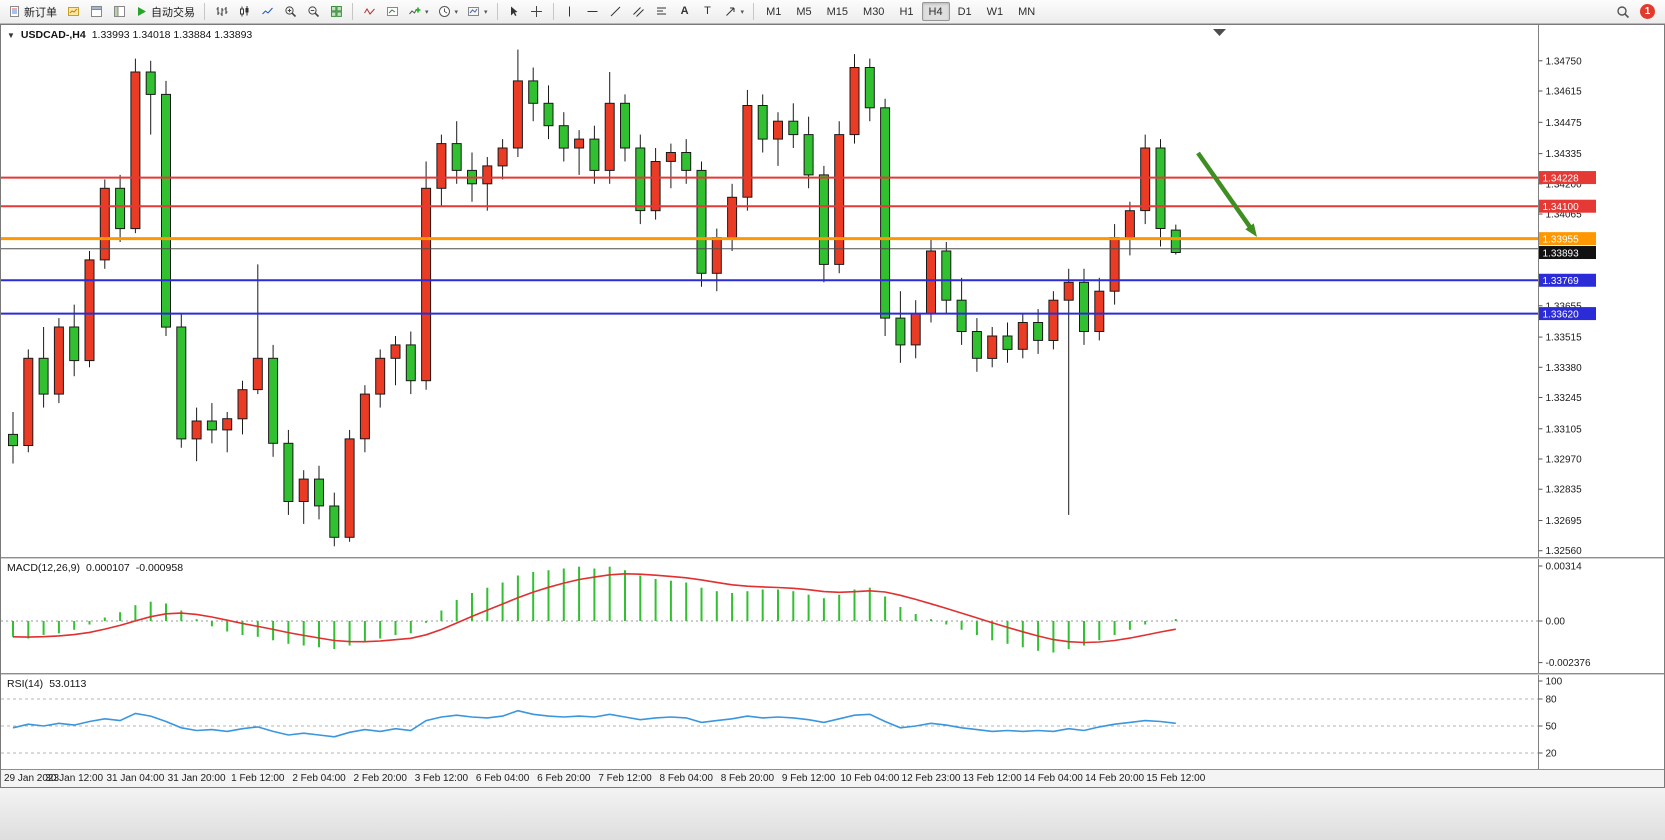 The image size is (1665, 840). What do you see at coordinates (873, 11) in the screenshot?
I see `timeframe-button-m30: M30` at bounding box center [873, 11].